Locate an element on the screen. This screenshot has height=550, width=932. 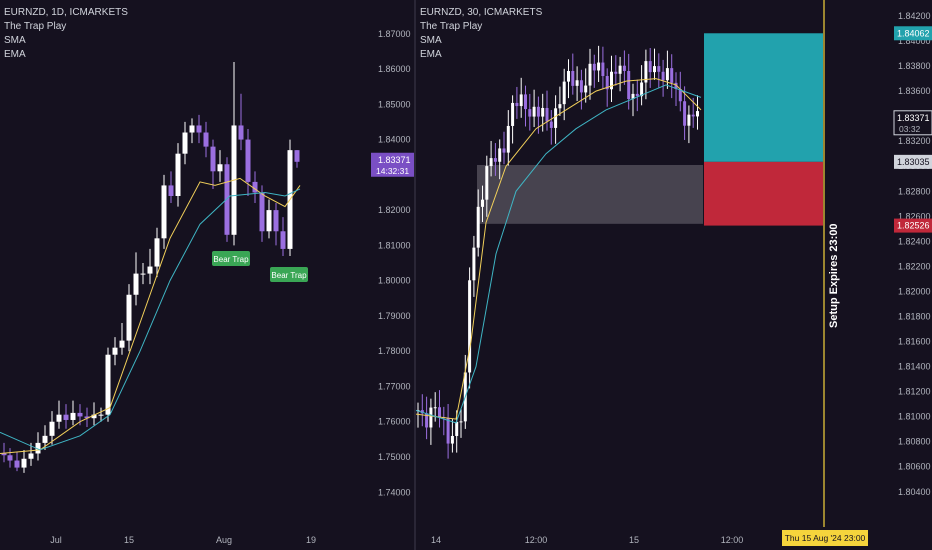
stop-price-badge-bg is located at coordinates (913, 225).